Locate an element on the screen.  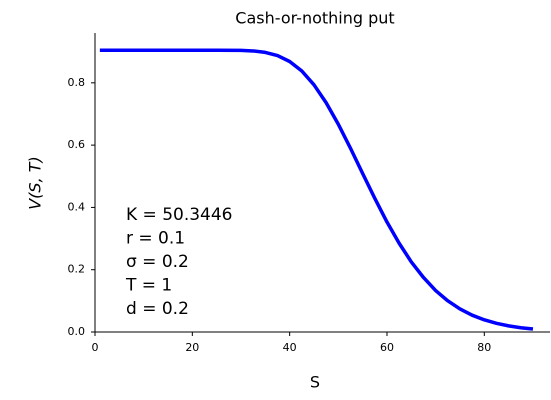
y-tick-label: 0.8 is located at coordinates (77, 82).